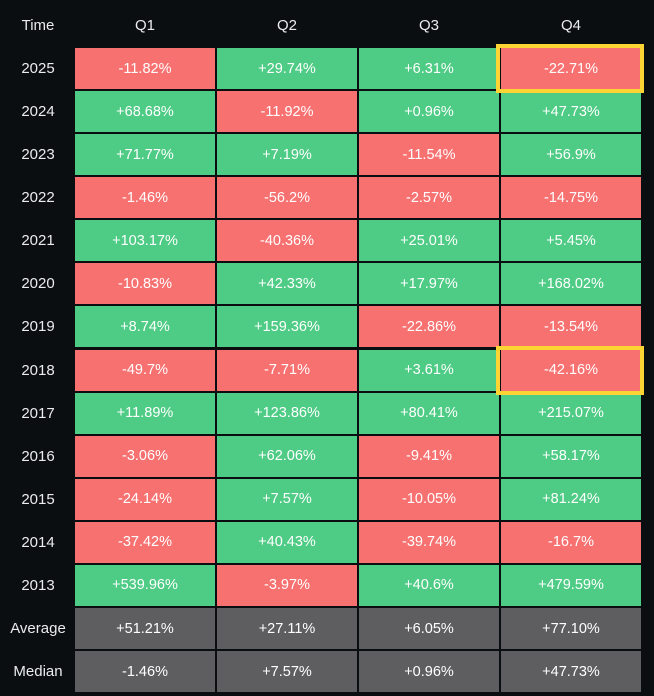 This screenshot has width=654, height=696. What do you see at coordinates (571, 112) in the screenshot?
I see `cell-2024-q4: +47.73%` at bounding box center [571, 112].